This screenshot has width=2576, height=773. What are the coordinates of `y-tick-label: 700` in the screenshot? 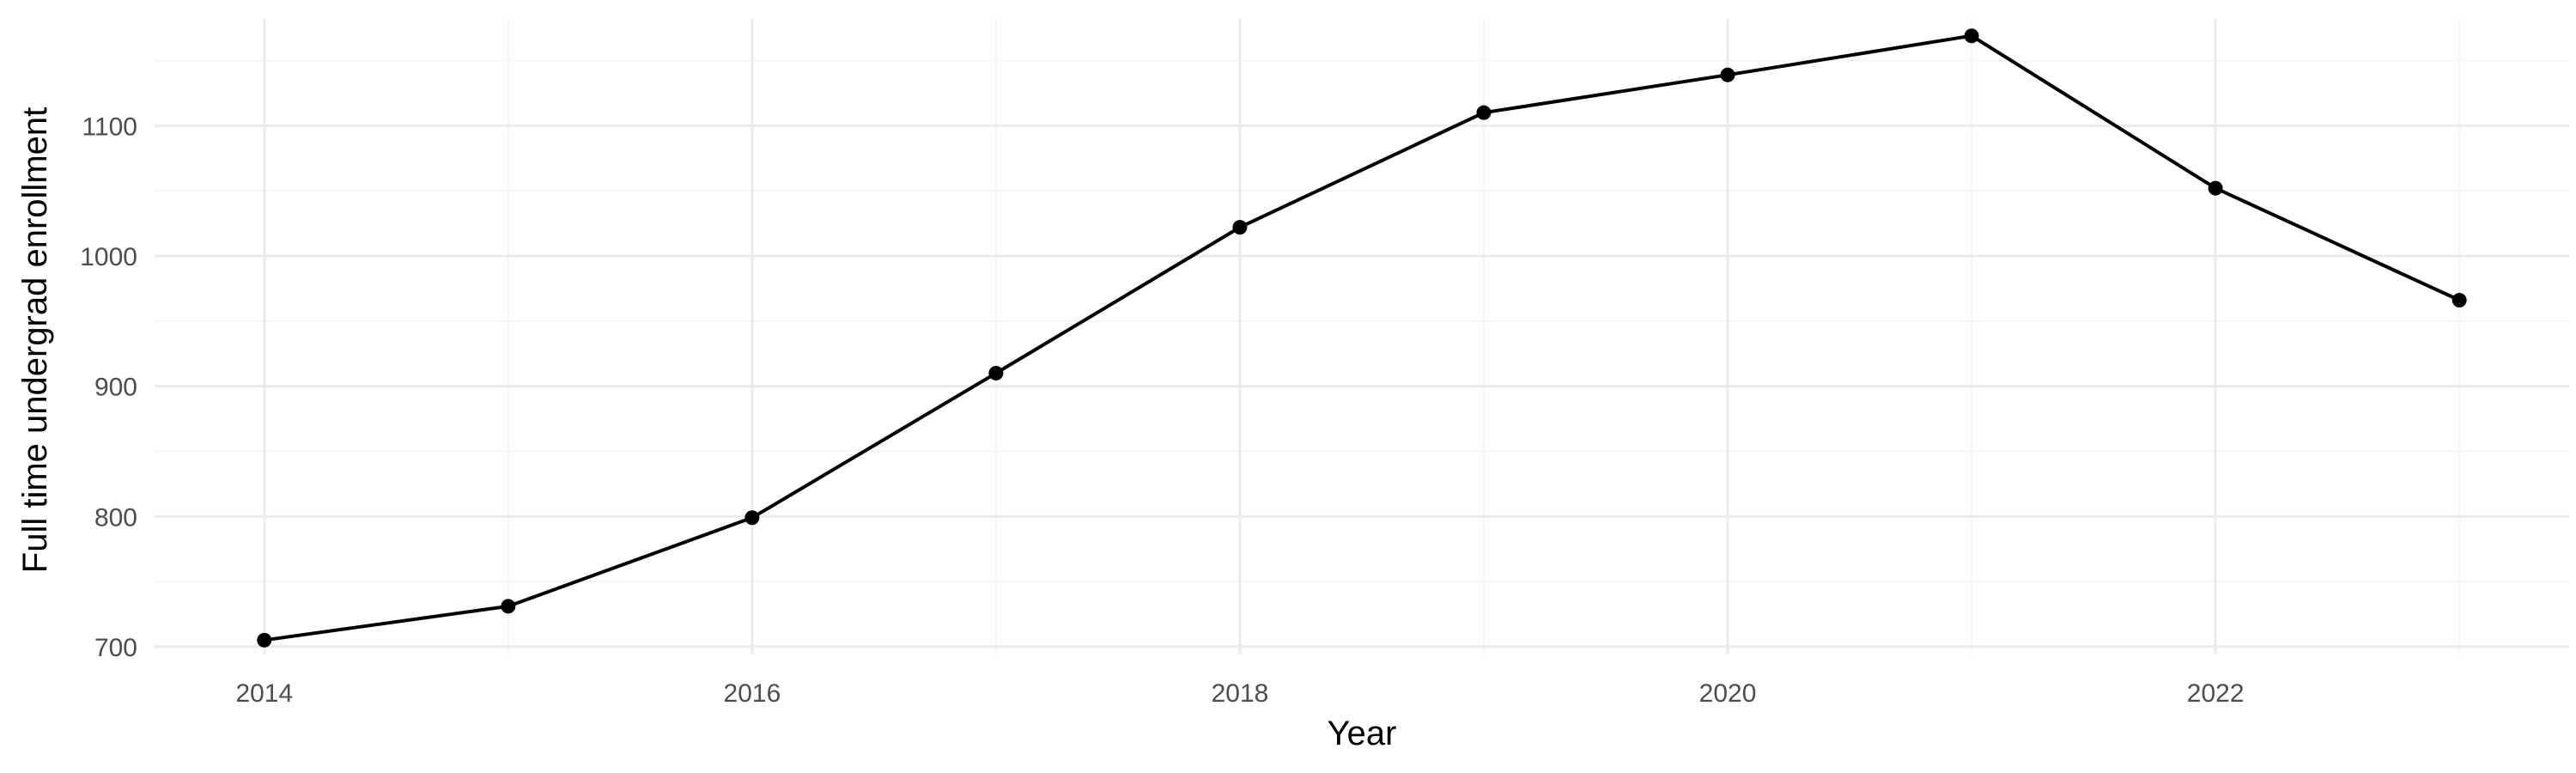 It's located at (116, 648).